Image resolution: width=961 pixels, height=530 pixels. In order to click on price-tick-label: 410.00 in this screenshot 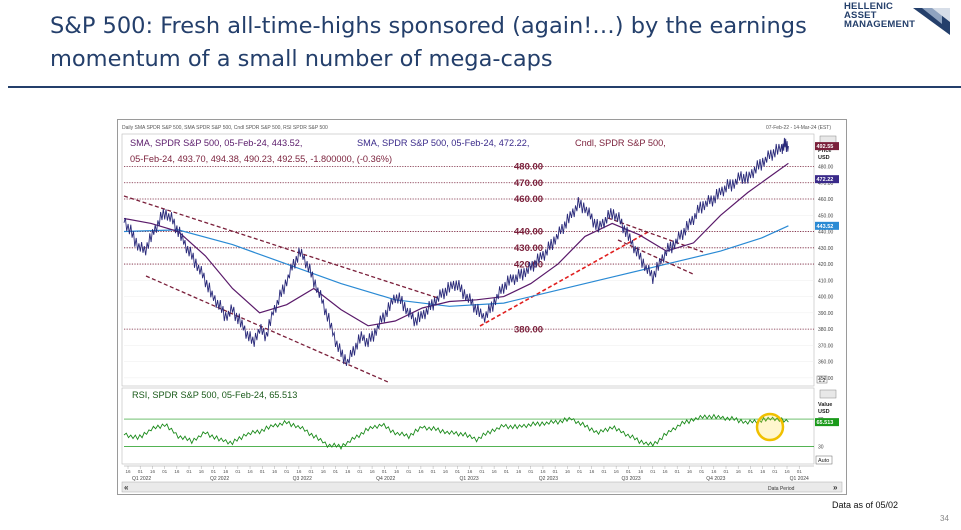, I will do `click(826, 281)`.